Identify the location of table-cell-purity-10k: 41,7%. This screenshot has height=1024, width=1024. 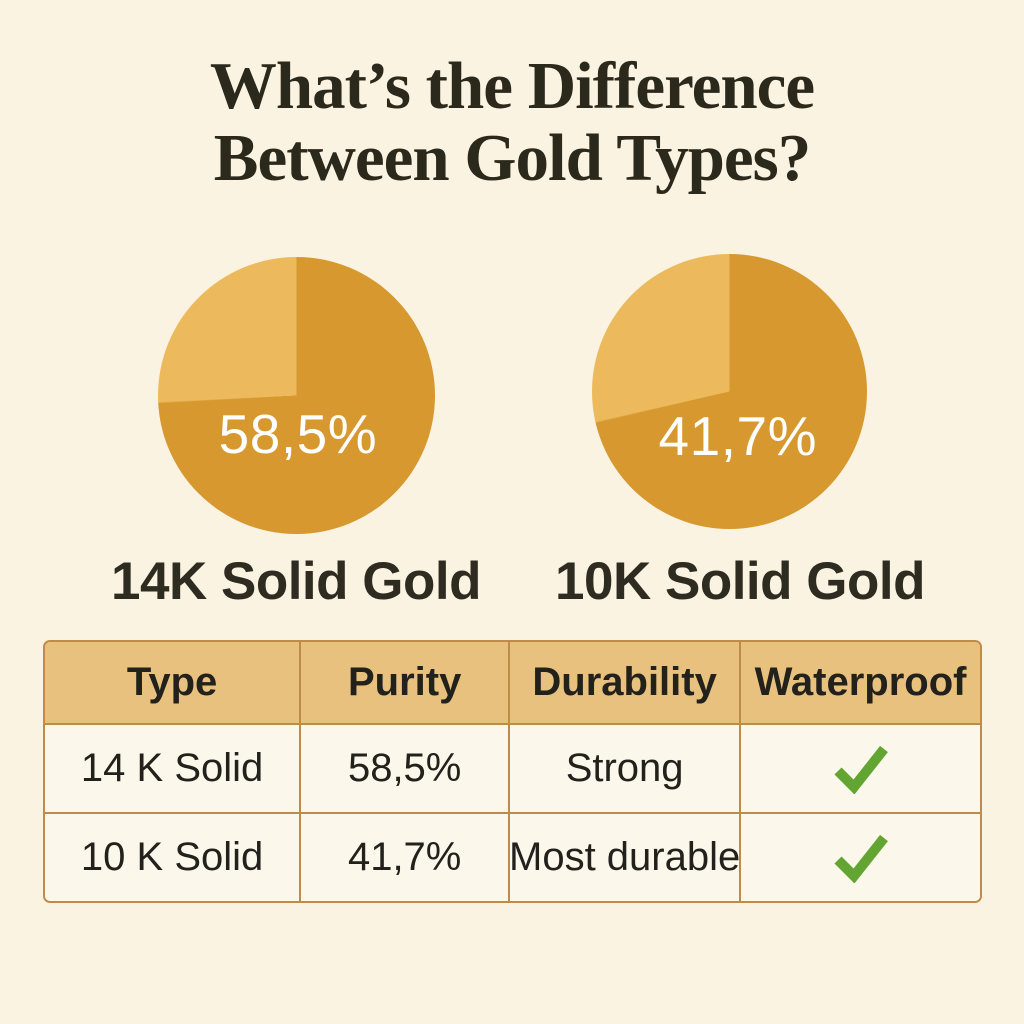
(406, 857).